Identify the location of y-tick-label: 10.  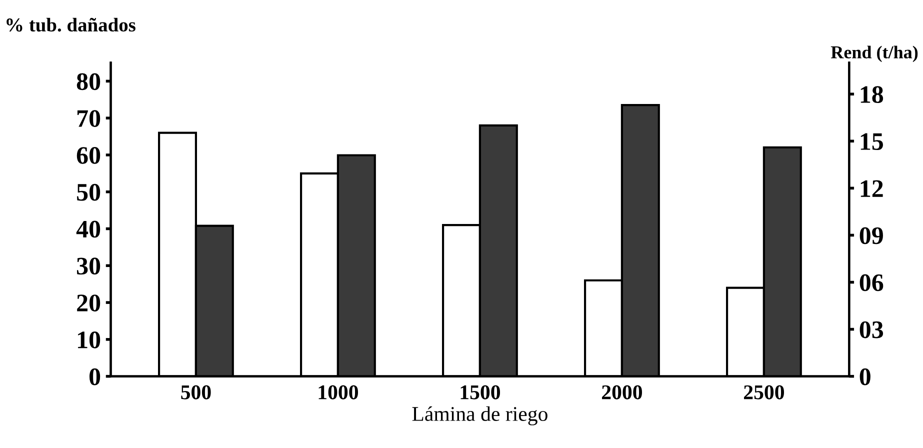
(89, 339).